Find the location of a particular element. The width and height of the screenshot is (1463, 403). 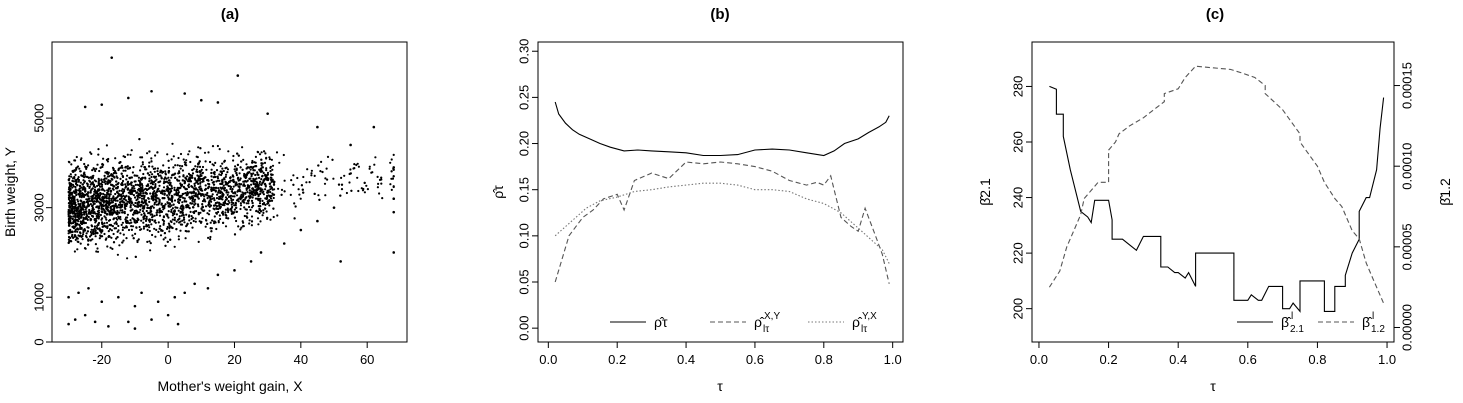

x-tick-label: 0.8 is located at coordinates (824, 359).